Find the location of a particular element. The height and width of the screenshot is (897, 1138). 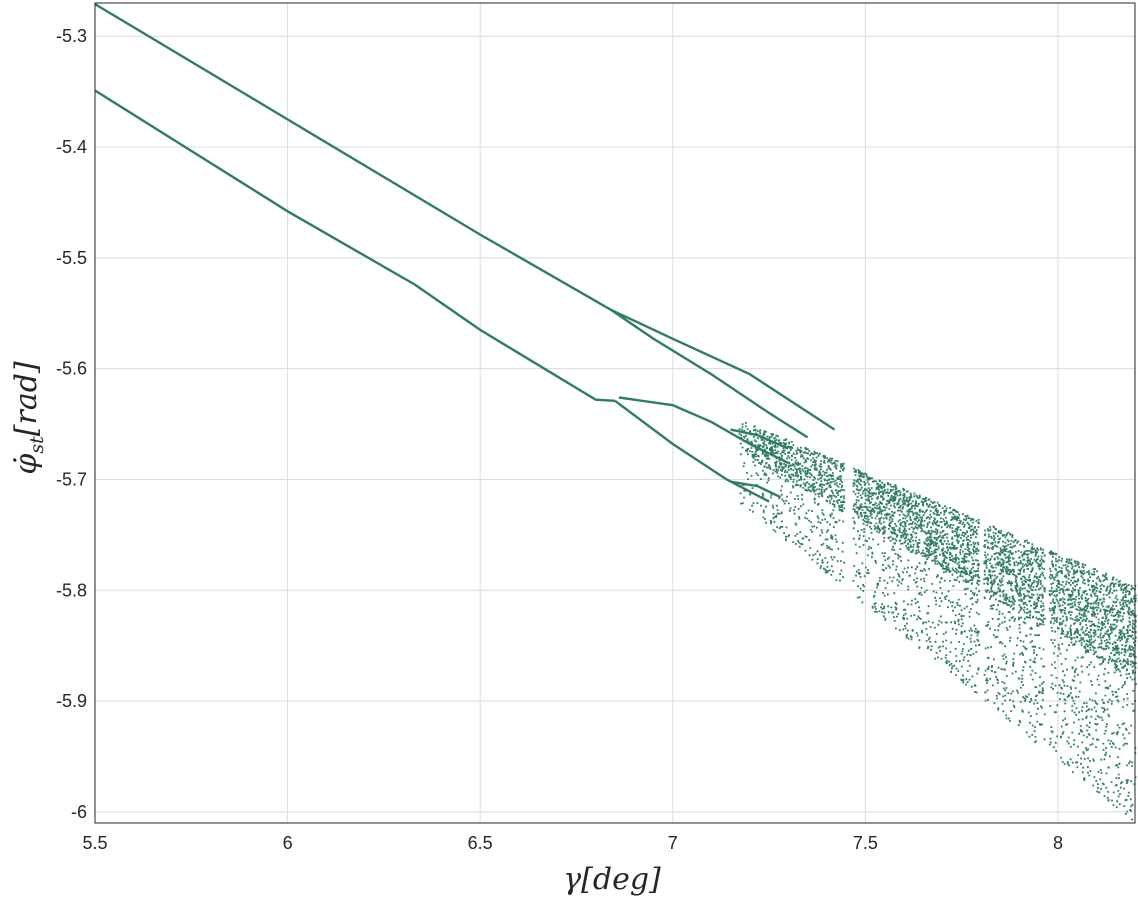

y-tick-label: -5.5 is located at coordinates (71, 258).